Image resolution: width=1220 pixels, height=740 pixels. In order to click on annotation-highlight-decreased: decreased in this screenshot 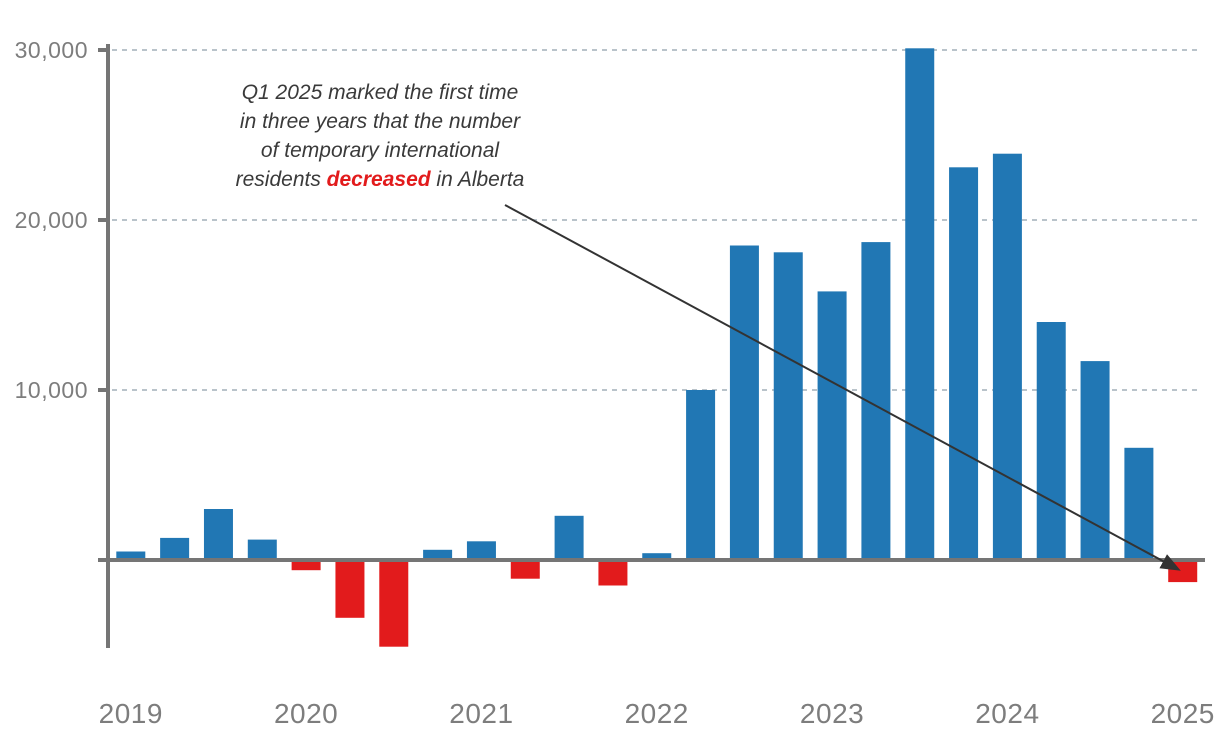, I will do `click(378, 179)`.